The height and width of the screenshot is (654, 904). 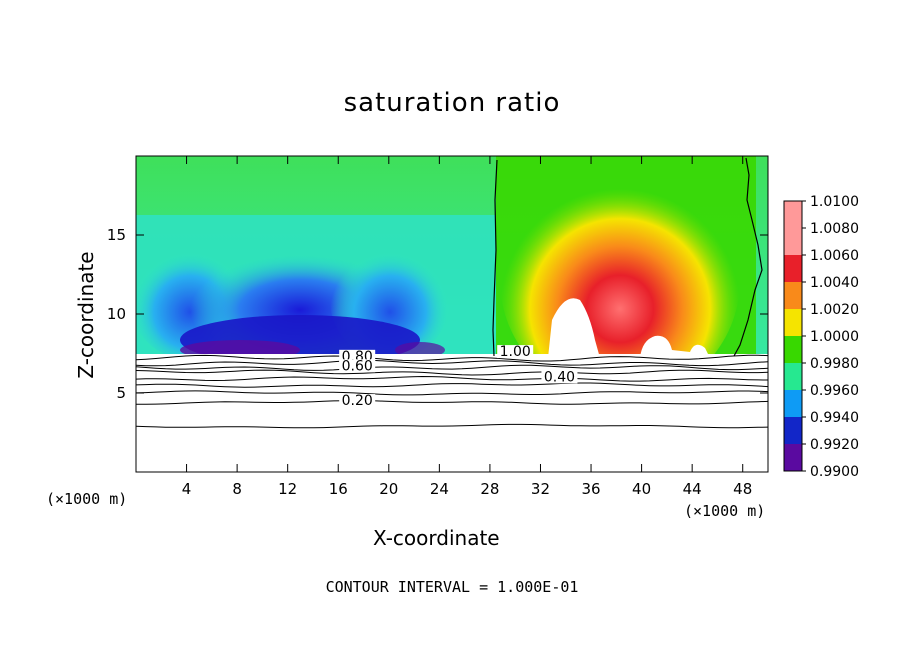 I want to click on contour-label: 0.20, so click(x=357, y=401).